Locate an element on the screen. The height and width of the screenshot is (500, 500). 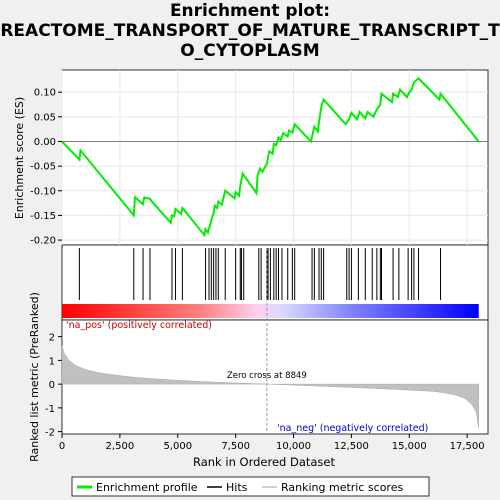
es-y-axis-label: Enrichment score (ES) is located at coordinates (19, 158).